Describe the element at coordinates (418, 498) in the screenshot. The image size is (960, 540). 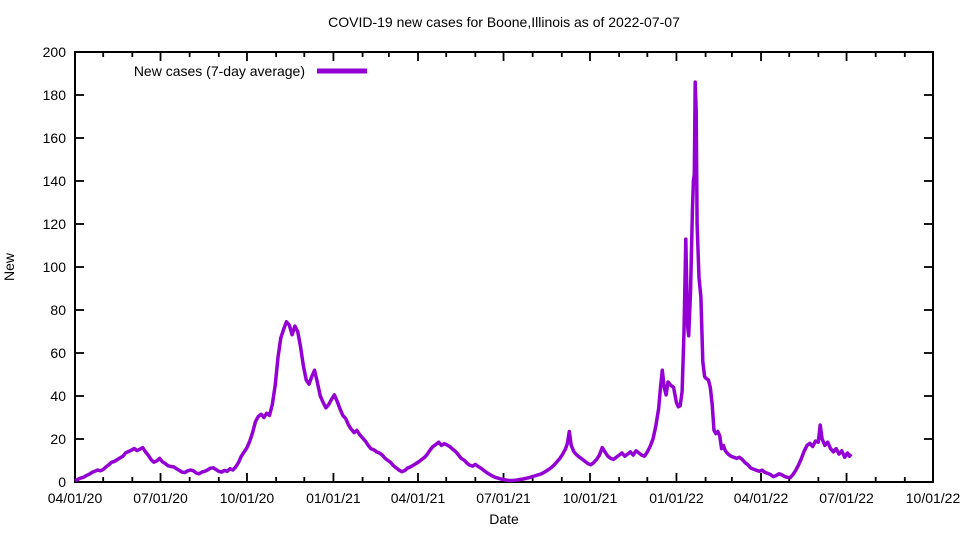
I see `x-tick-label: 04/01/21` at that location.